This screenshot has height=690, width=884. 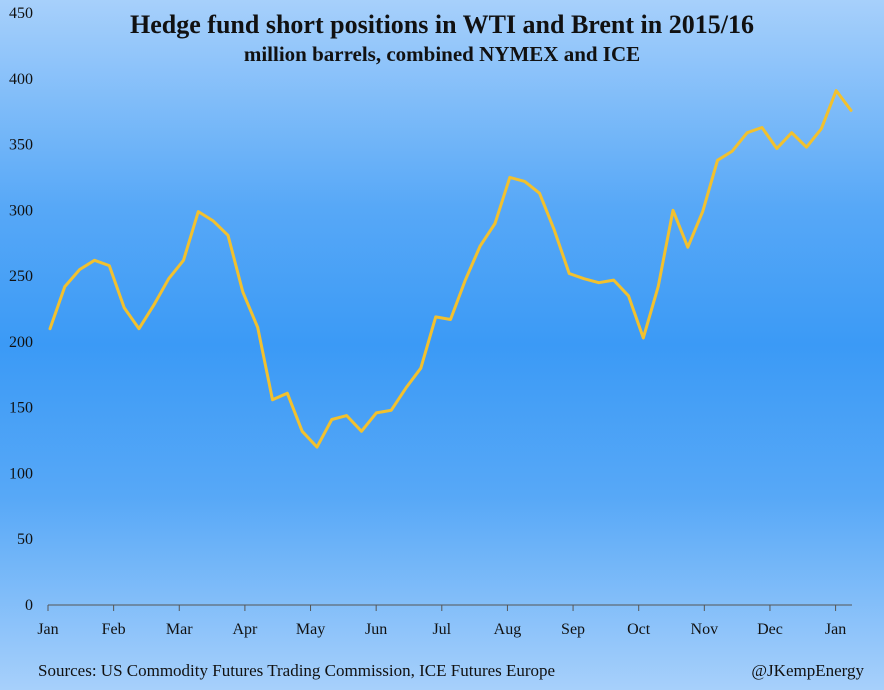 I want to click on x-tick-label: Aug, so click(x=508, y=629).